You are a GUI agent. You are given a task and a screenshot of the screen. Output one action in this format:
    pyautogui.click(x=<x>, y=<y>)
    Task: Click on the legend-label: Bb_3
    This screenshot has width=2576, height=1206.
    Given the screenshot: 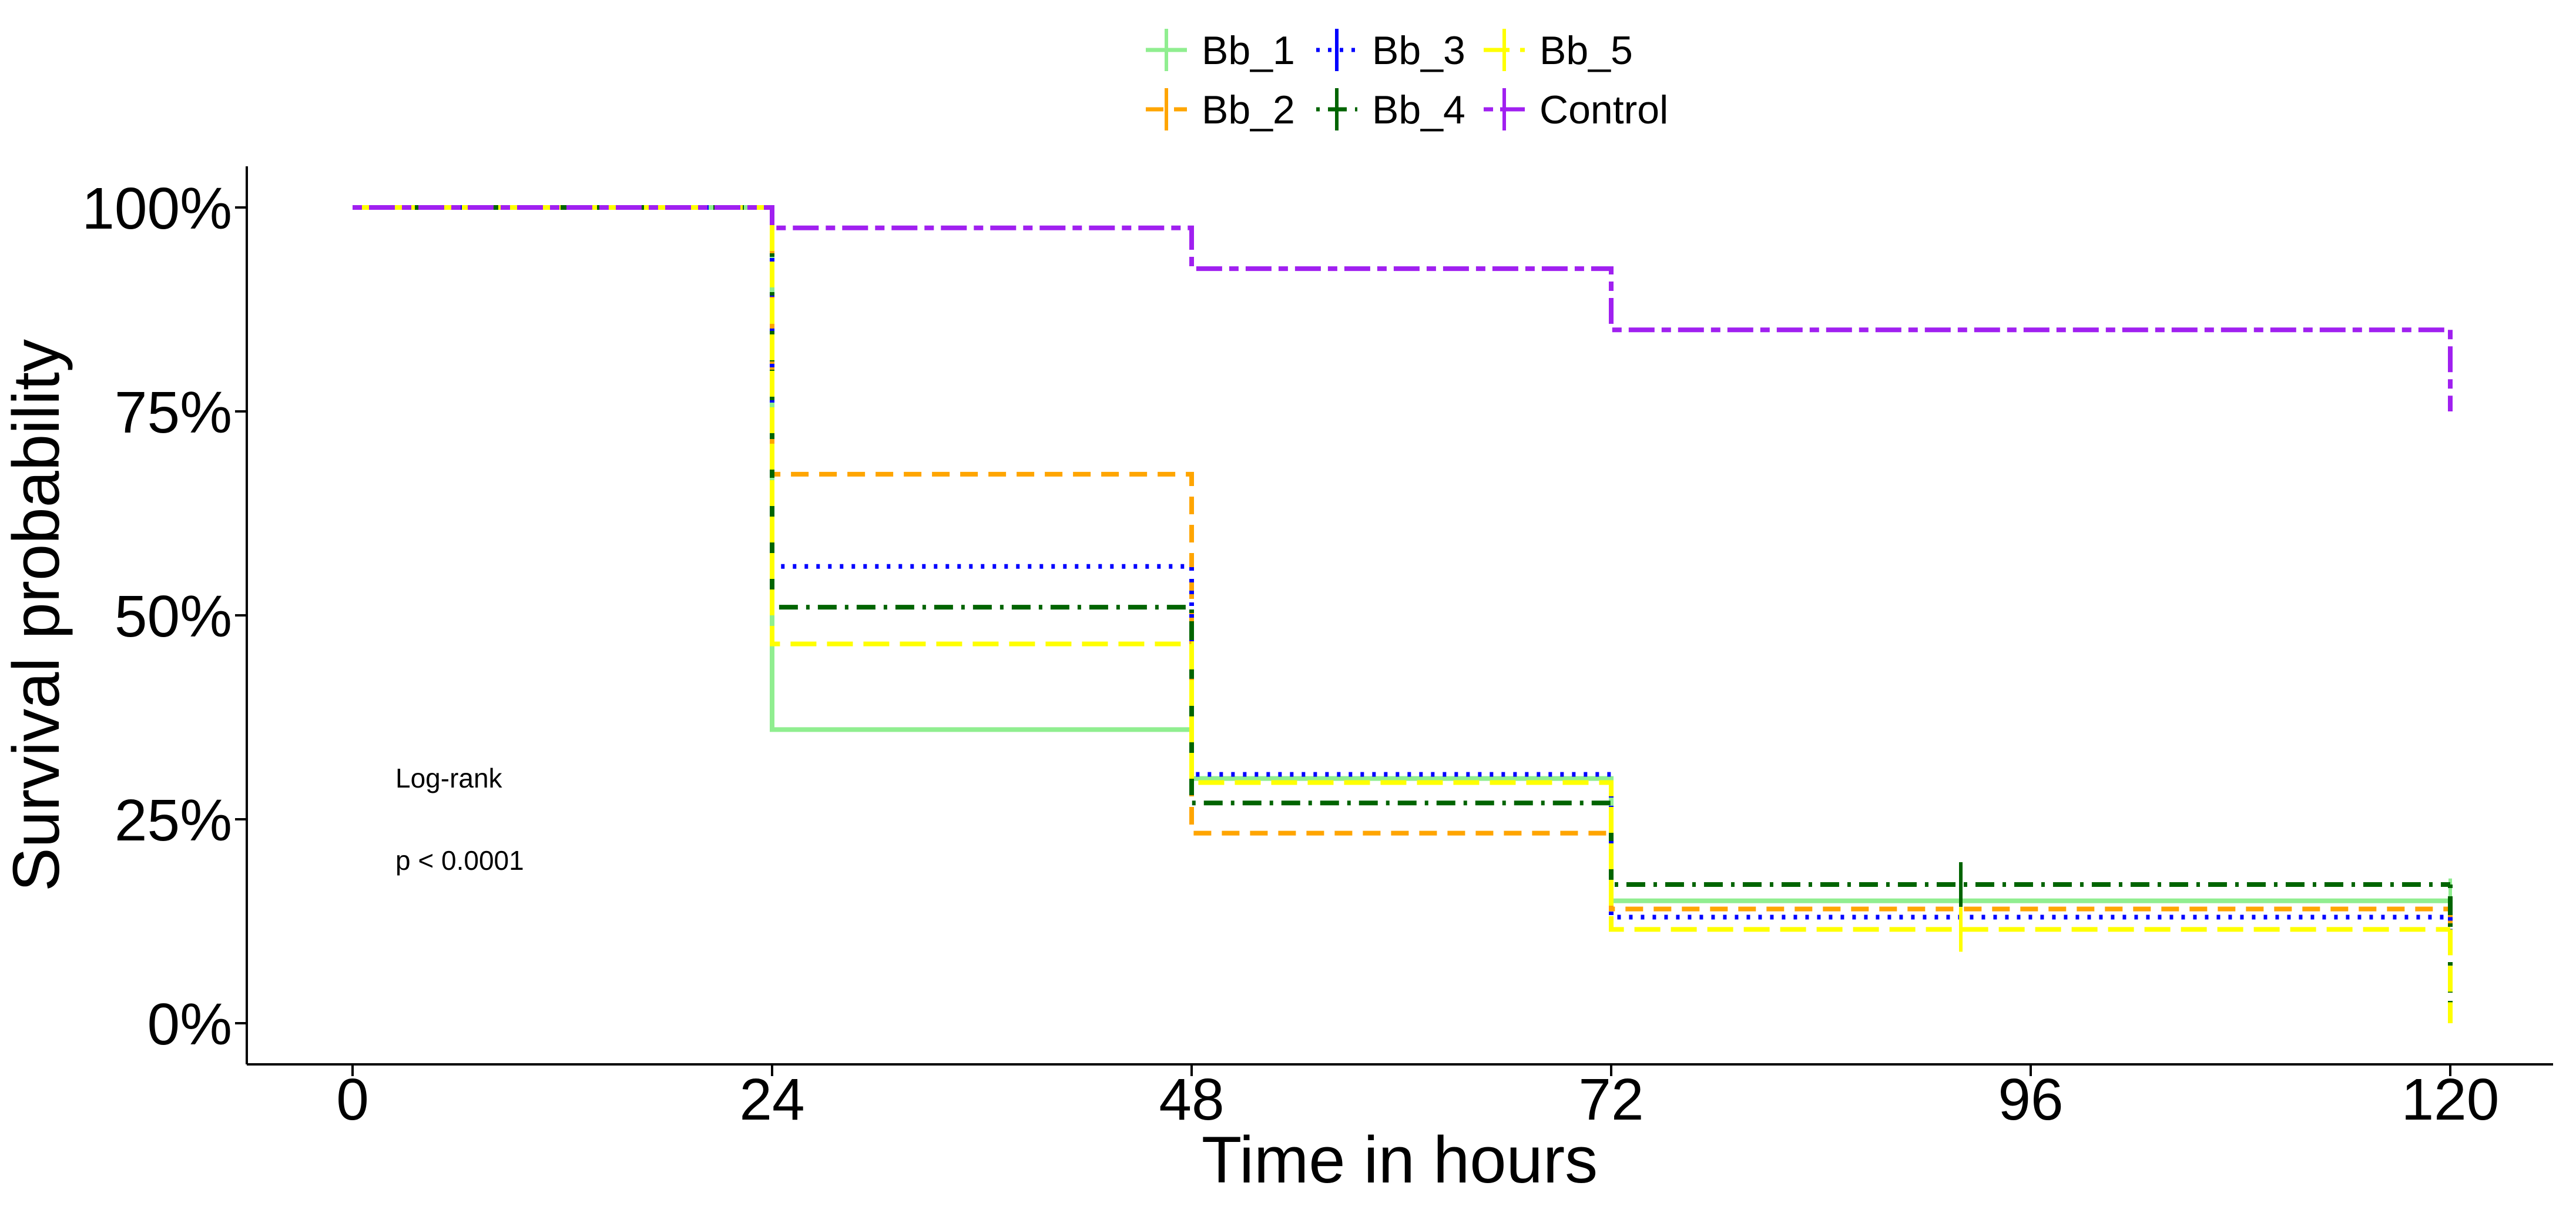 What is the action you would take?
    pyautogui.click(x=1418, y=50)
    